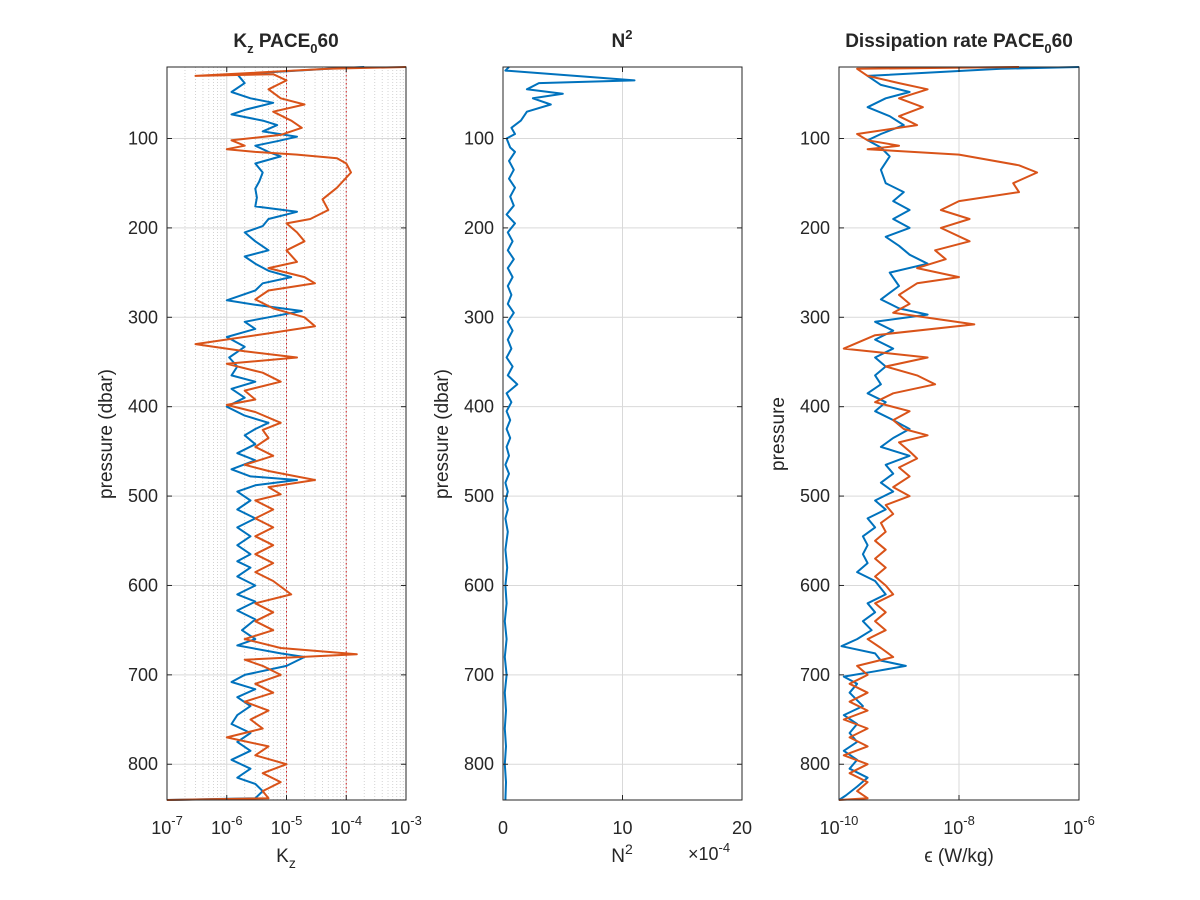 The image size is (1200, 900). I want to click on n2-y-tick-label: 400, so click(479, 407).